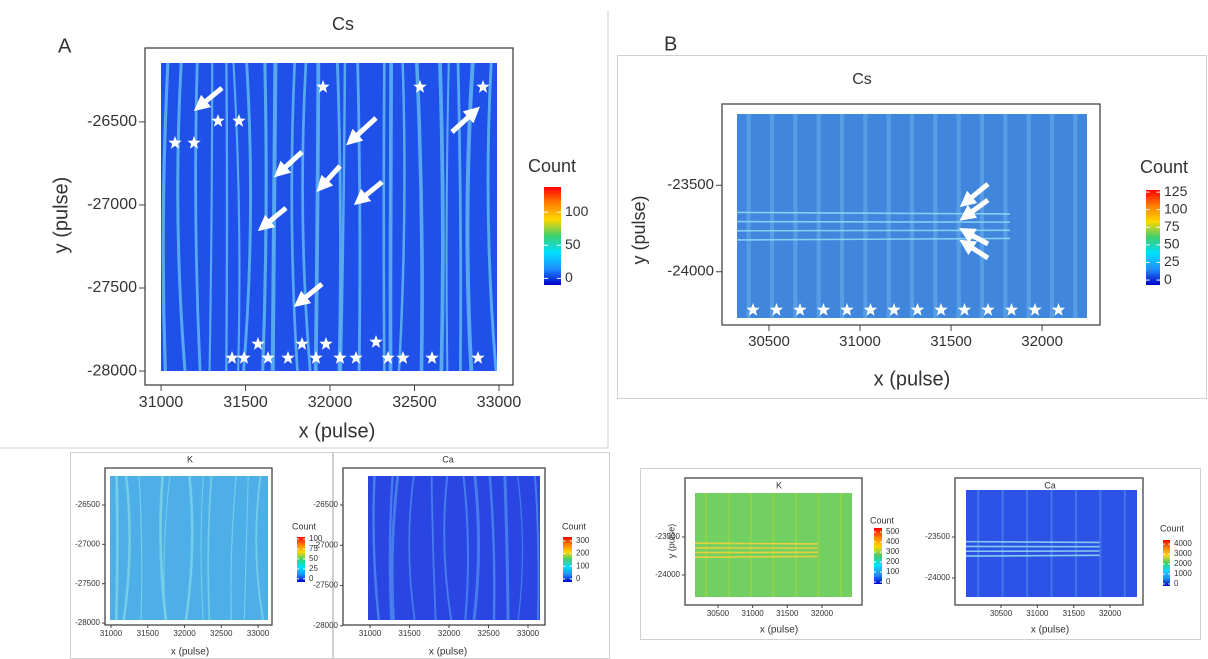  I want to click on x-tick-label: 30500, so click(718, 613).